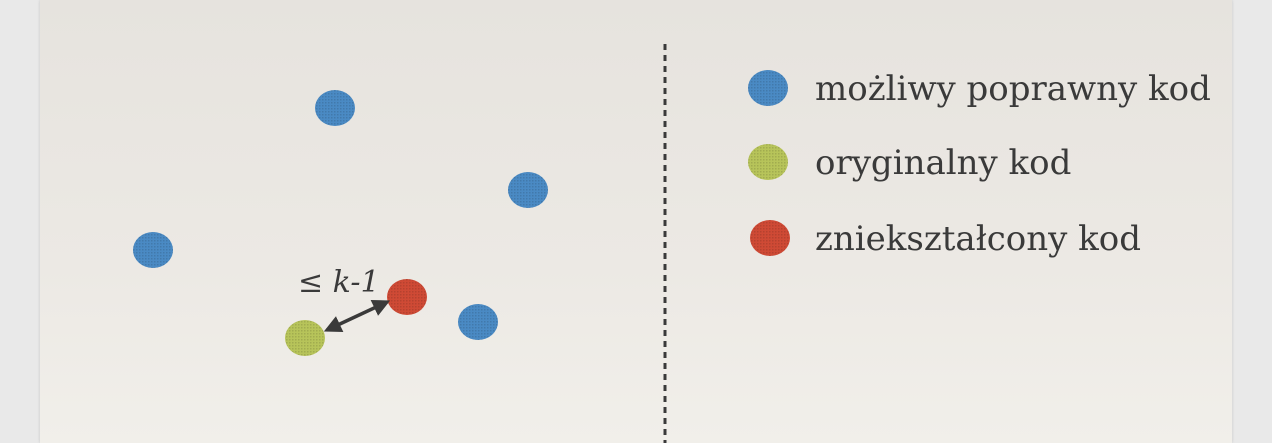  I want to click on distance-label: ≤ k-1, so click(339, 282).